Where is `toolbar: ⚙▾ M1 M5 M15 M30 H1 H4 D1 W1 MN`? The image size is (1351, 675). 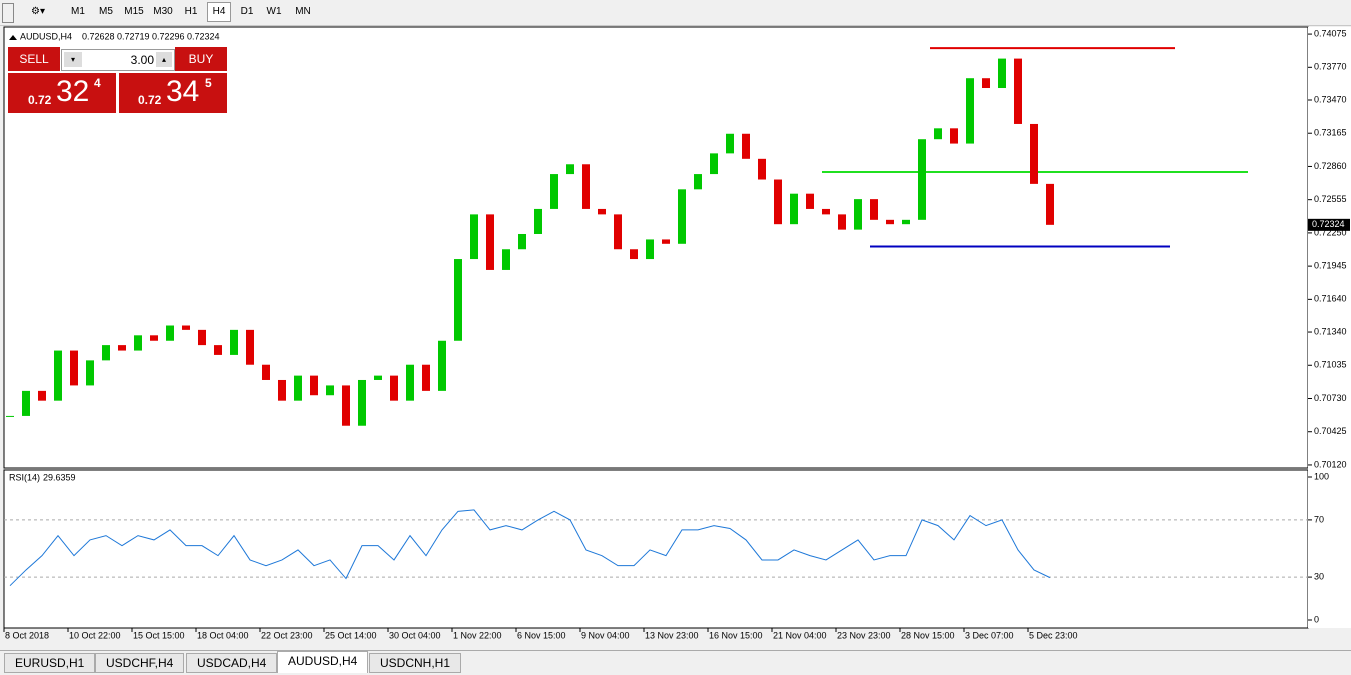
toolbar: ⚙▾ M1 M5 M15 M30 H1 H4 D1 W1 MN is located at coordinates (675, 13).